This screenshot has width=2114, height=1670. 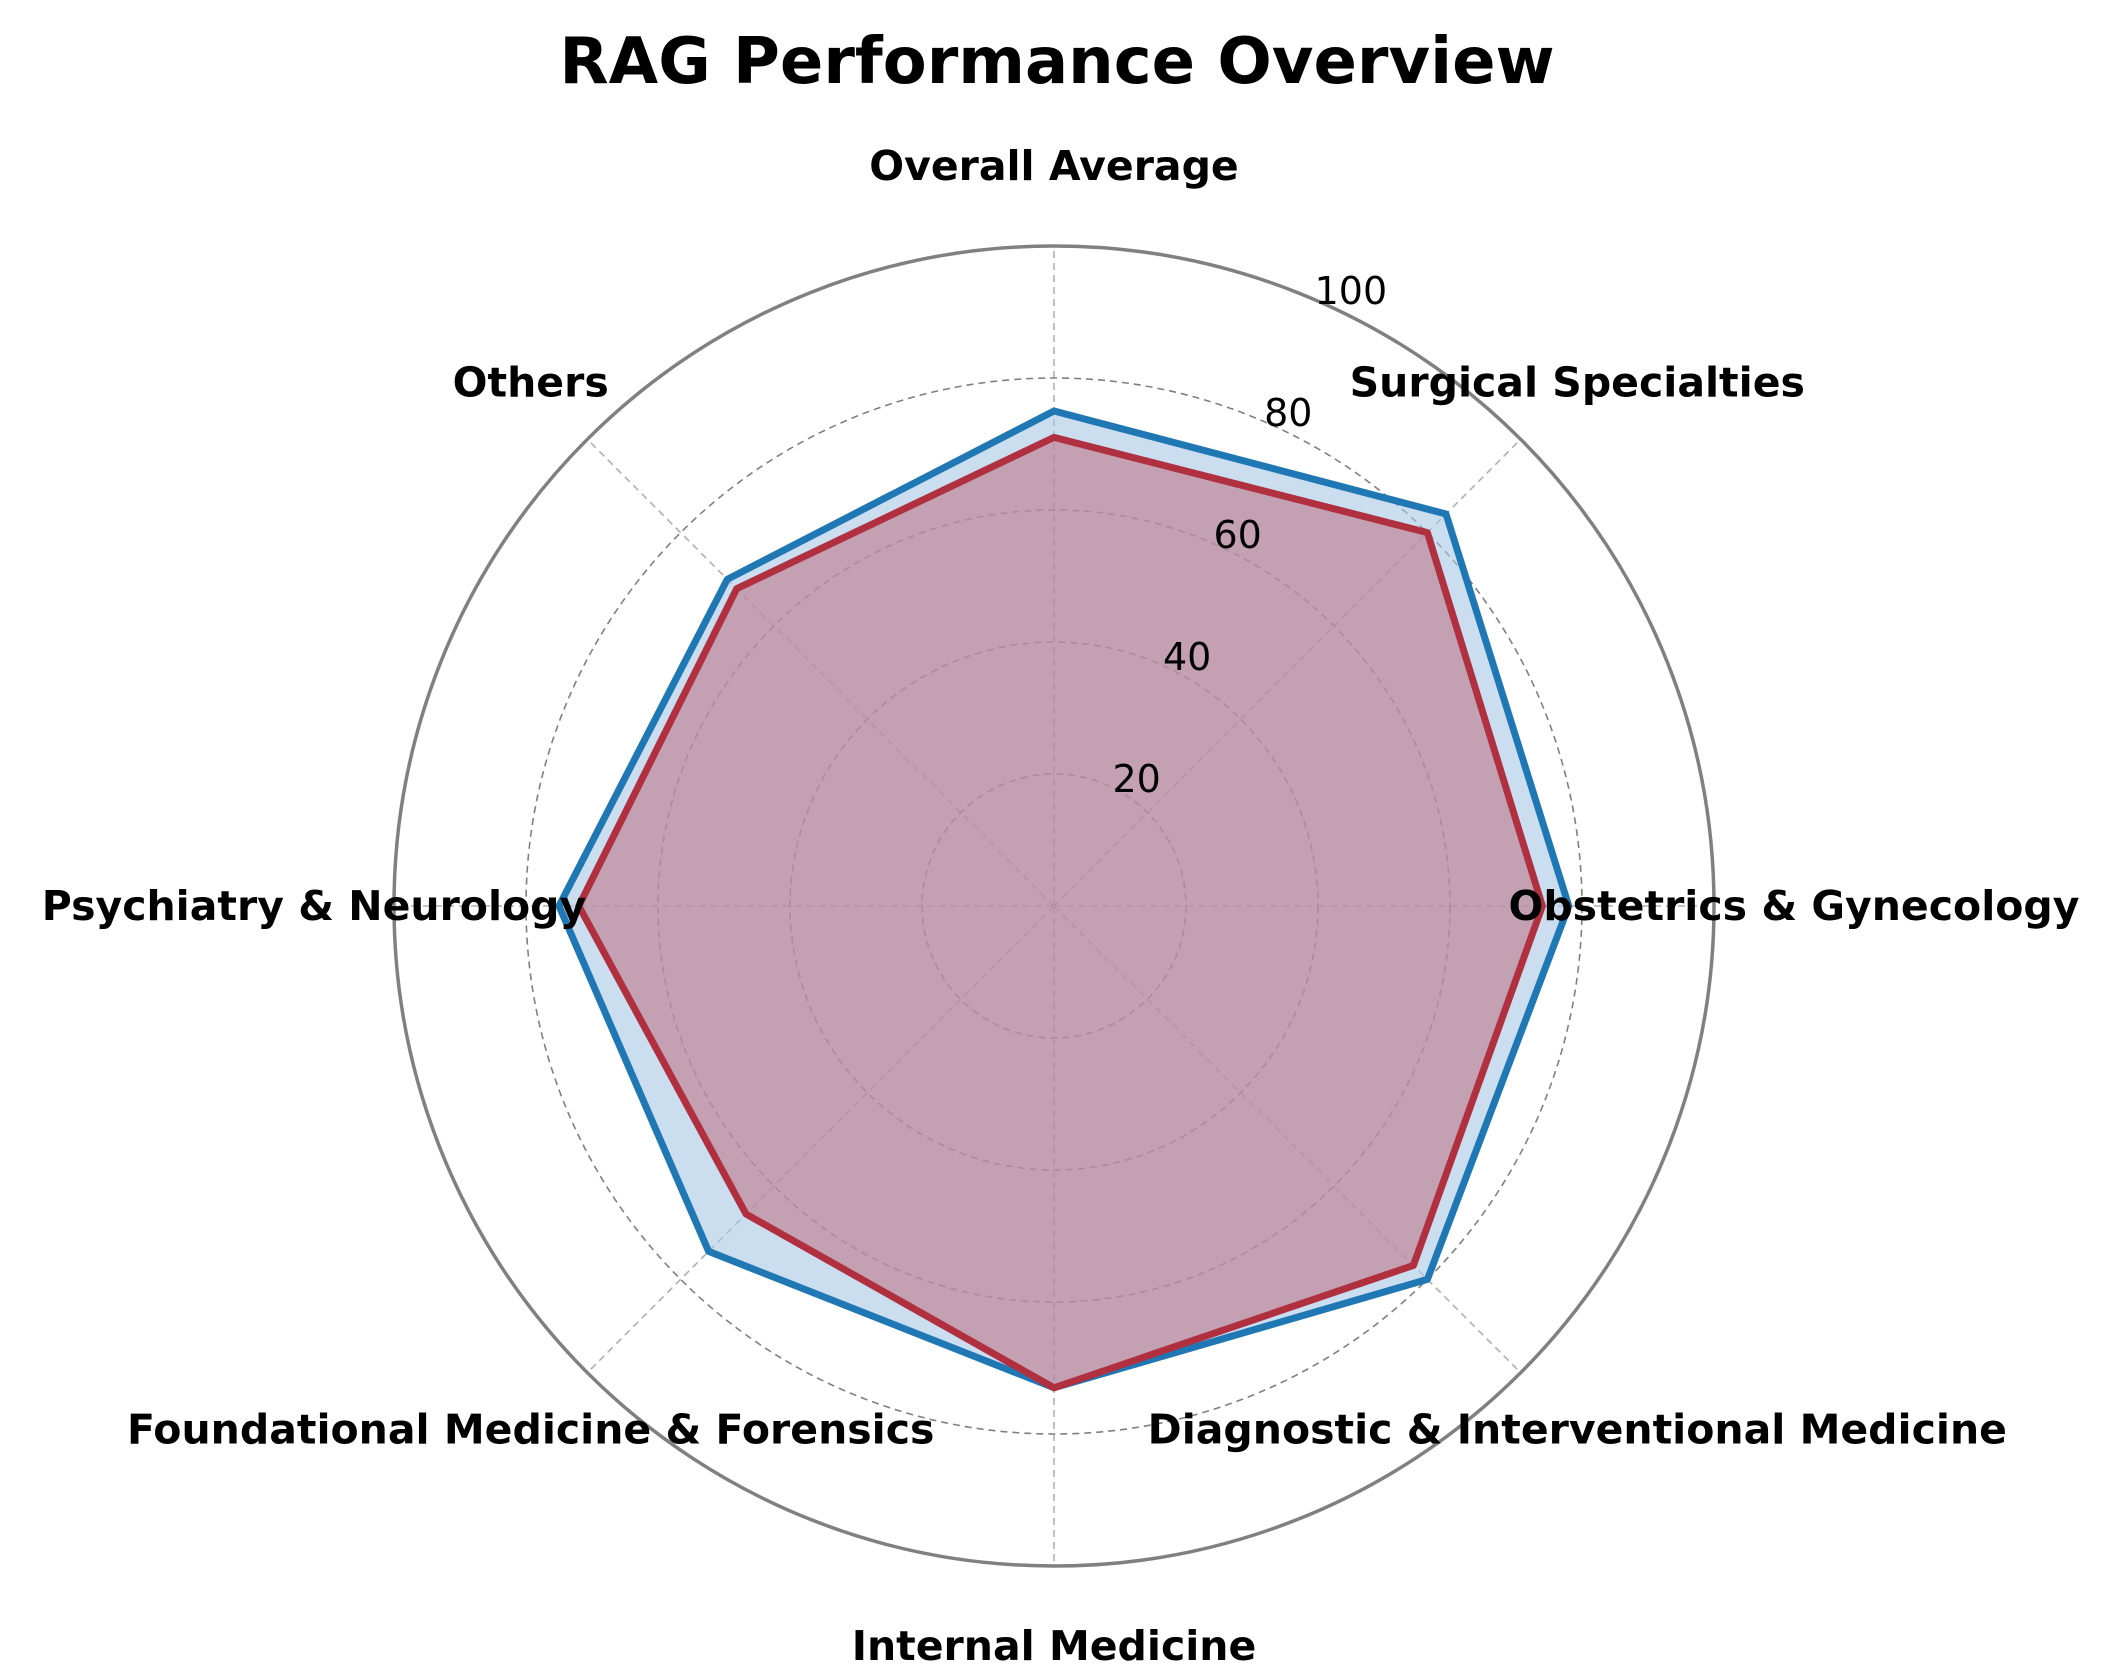 I want to click on radial-tick-label: 100, so click(x=1351, y=291).